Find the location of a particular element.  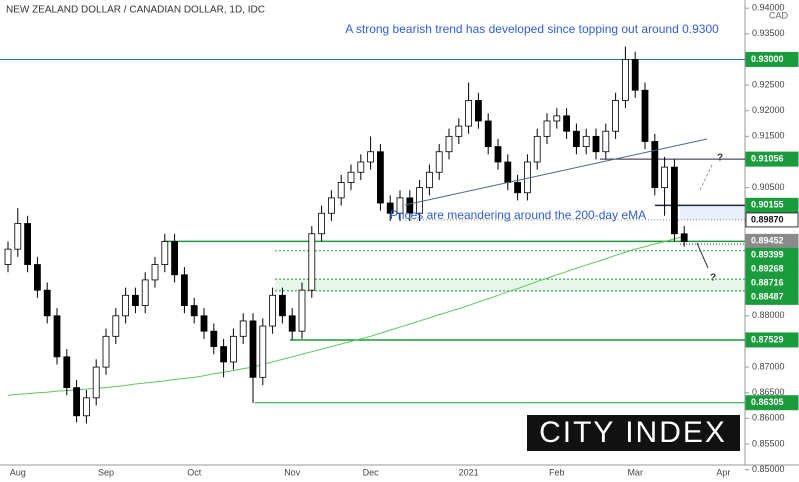

y-tick-label: 0.85500 is located at coordinates (768, 443).